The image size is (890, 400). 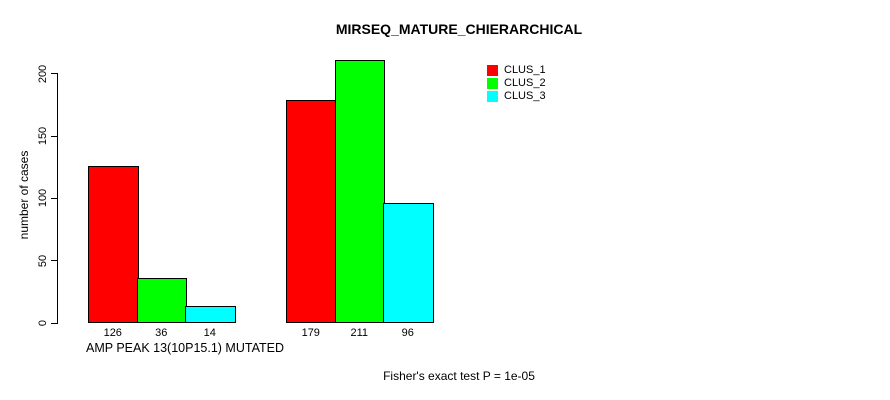 What do you see at coordinates (310, 333) in the screenshot?
I see `bar-value-label: 179` at bounding box center [310, 333].